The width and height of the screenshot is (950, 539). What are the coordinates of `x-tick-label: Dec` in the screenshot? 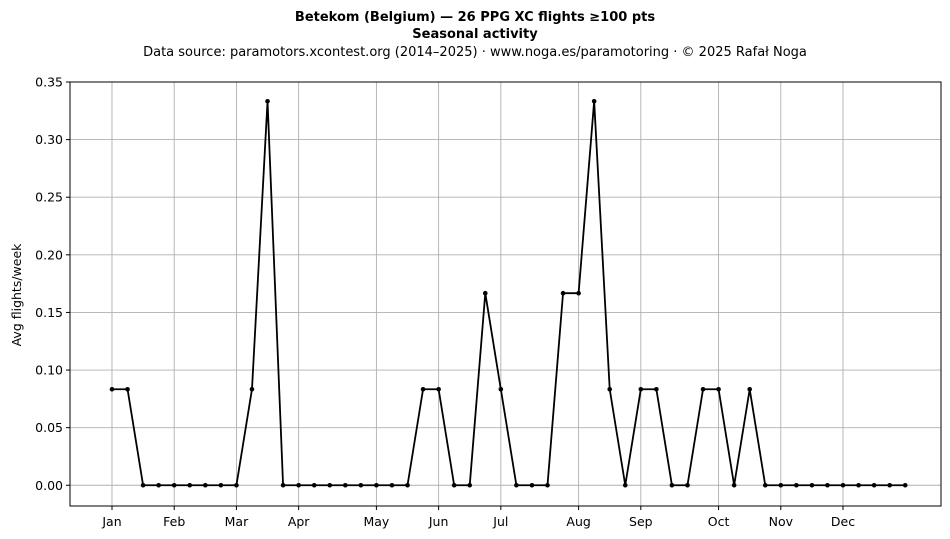 It's located at (843, 521).